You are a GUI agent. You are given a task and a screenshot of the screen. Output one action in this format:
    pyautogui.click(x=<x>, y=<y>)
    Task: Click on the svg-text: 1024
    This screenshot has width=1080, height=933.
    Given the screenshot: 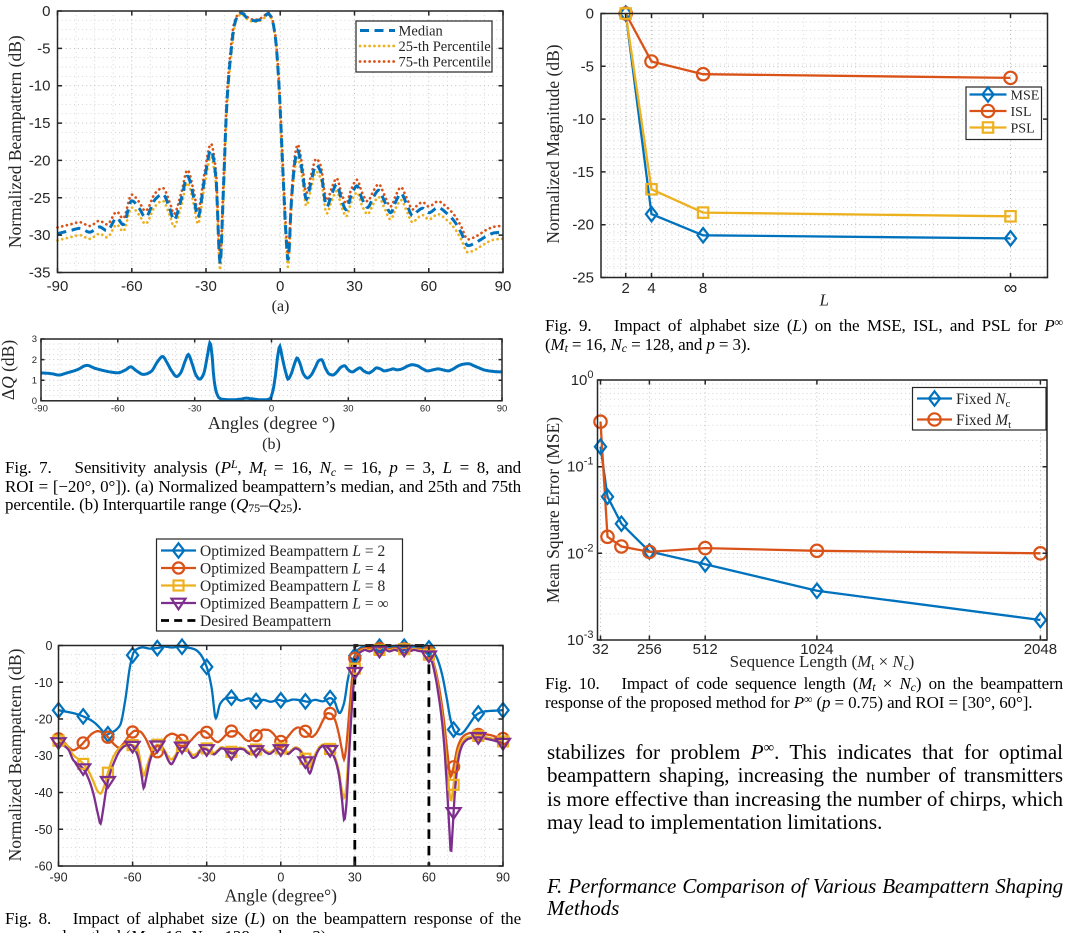 What is the action you would take?
    pyautogui.click(x=816, y=649)
    